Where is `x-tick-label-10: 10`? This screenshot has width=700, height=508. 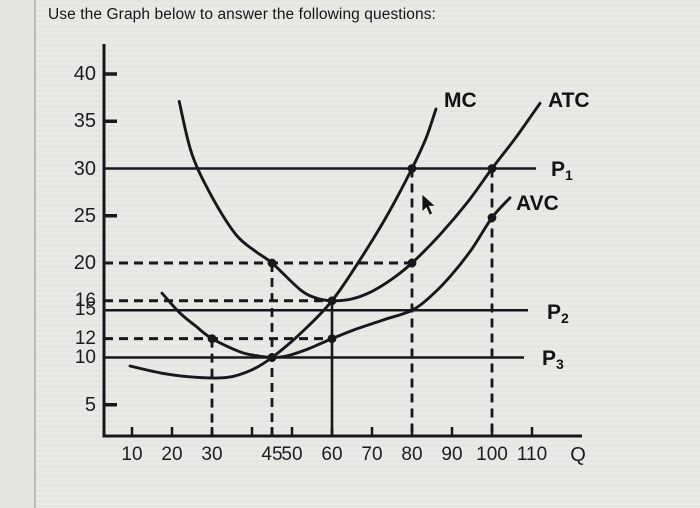 x-tick-label-10: 10 is located at coordinates (132, 454).